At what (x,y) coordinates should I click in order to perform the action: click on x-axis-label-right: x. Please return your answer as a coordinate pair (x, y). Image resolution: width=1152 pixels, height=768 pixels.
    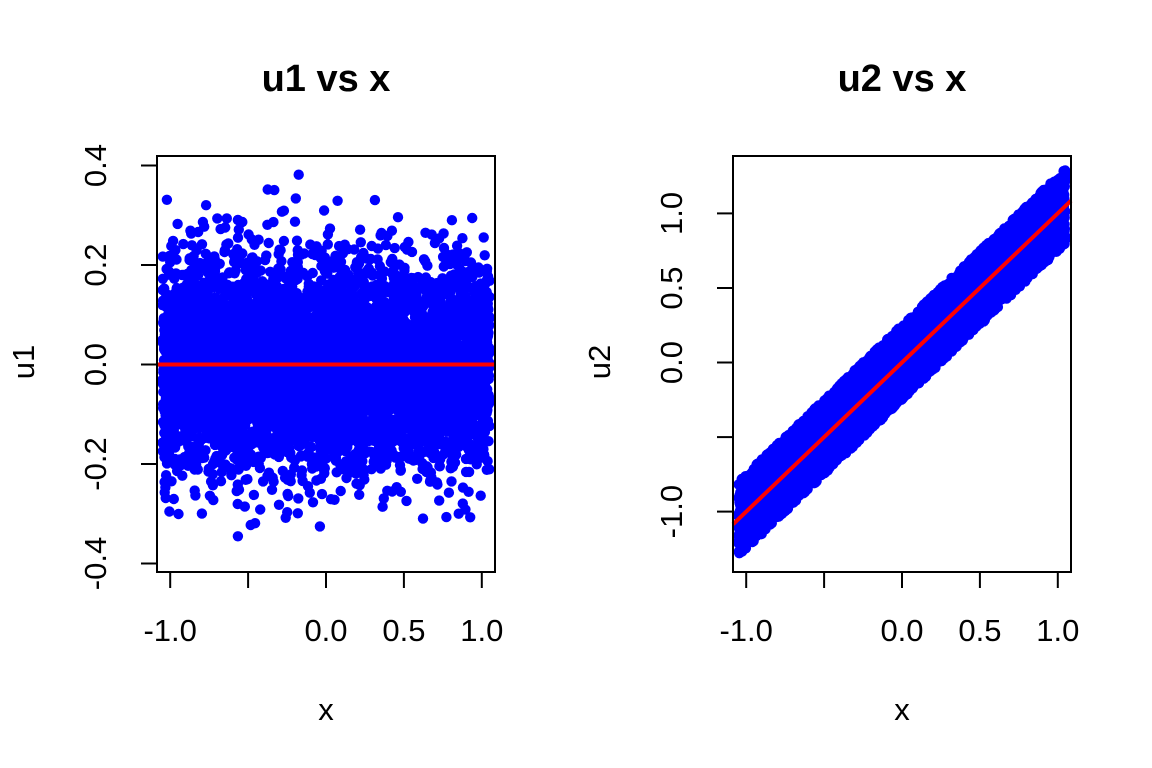
    Looking at the image, I should click on (902, 709).